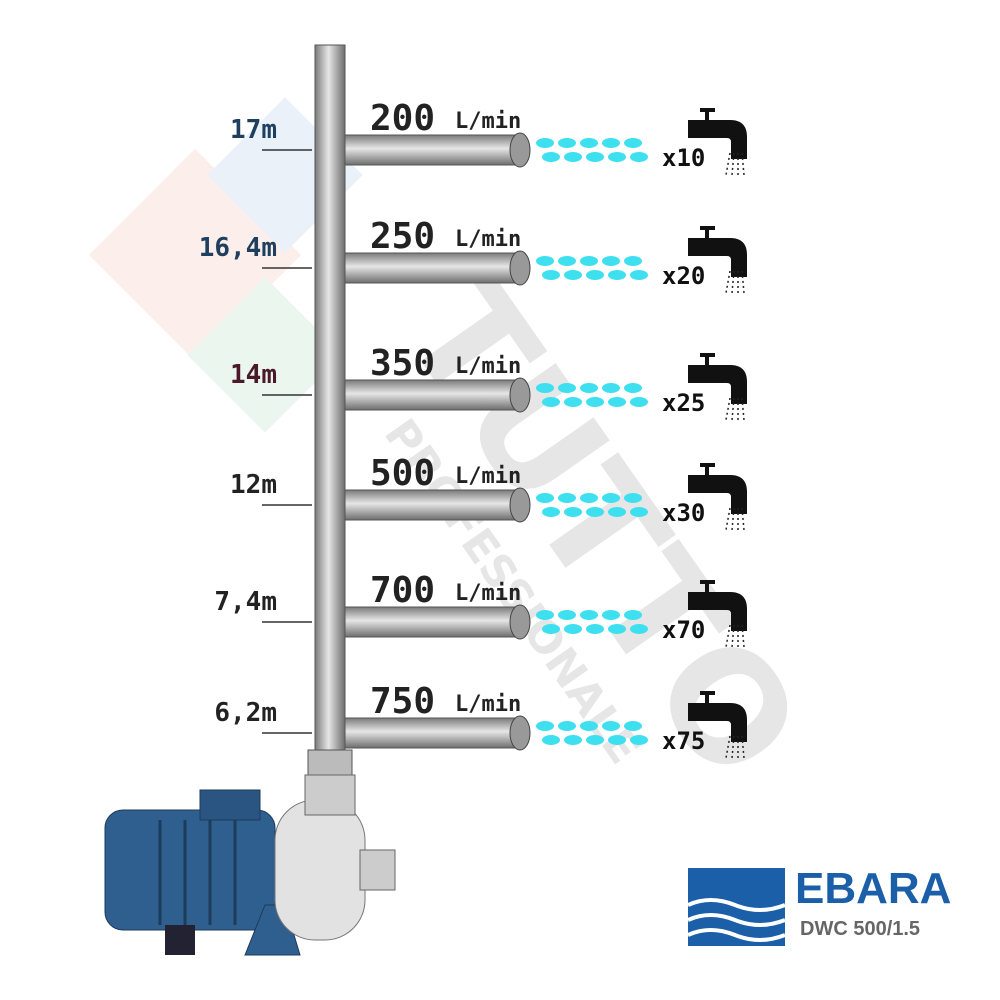 The height and width of the screenshot is (1000, 1000). Describe the element at coordinates (238, 248) in the screenshot. I see `height-label: 16,4m` at that location.